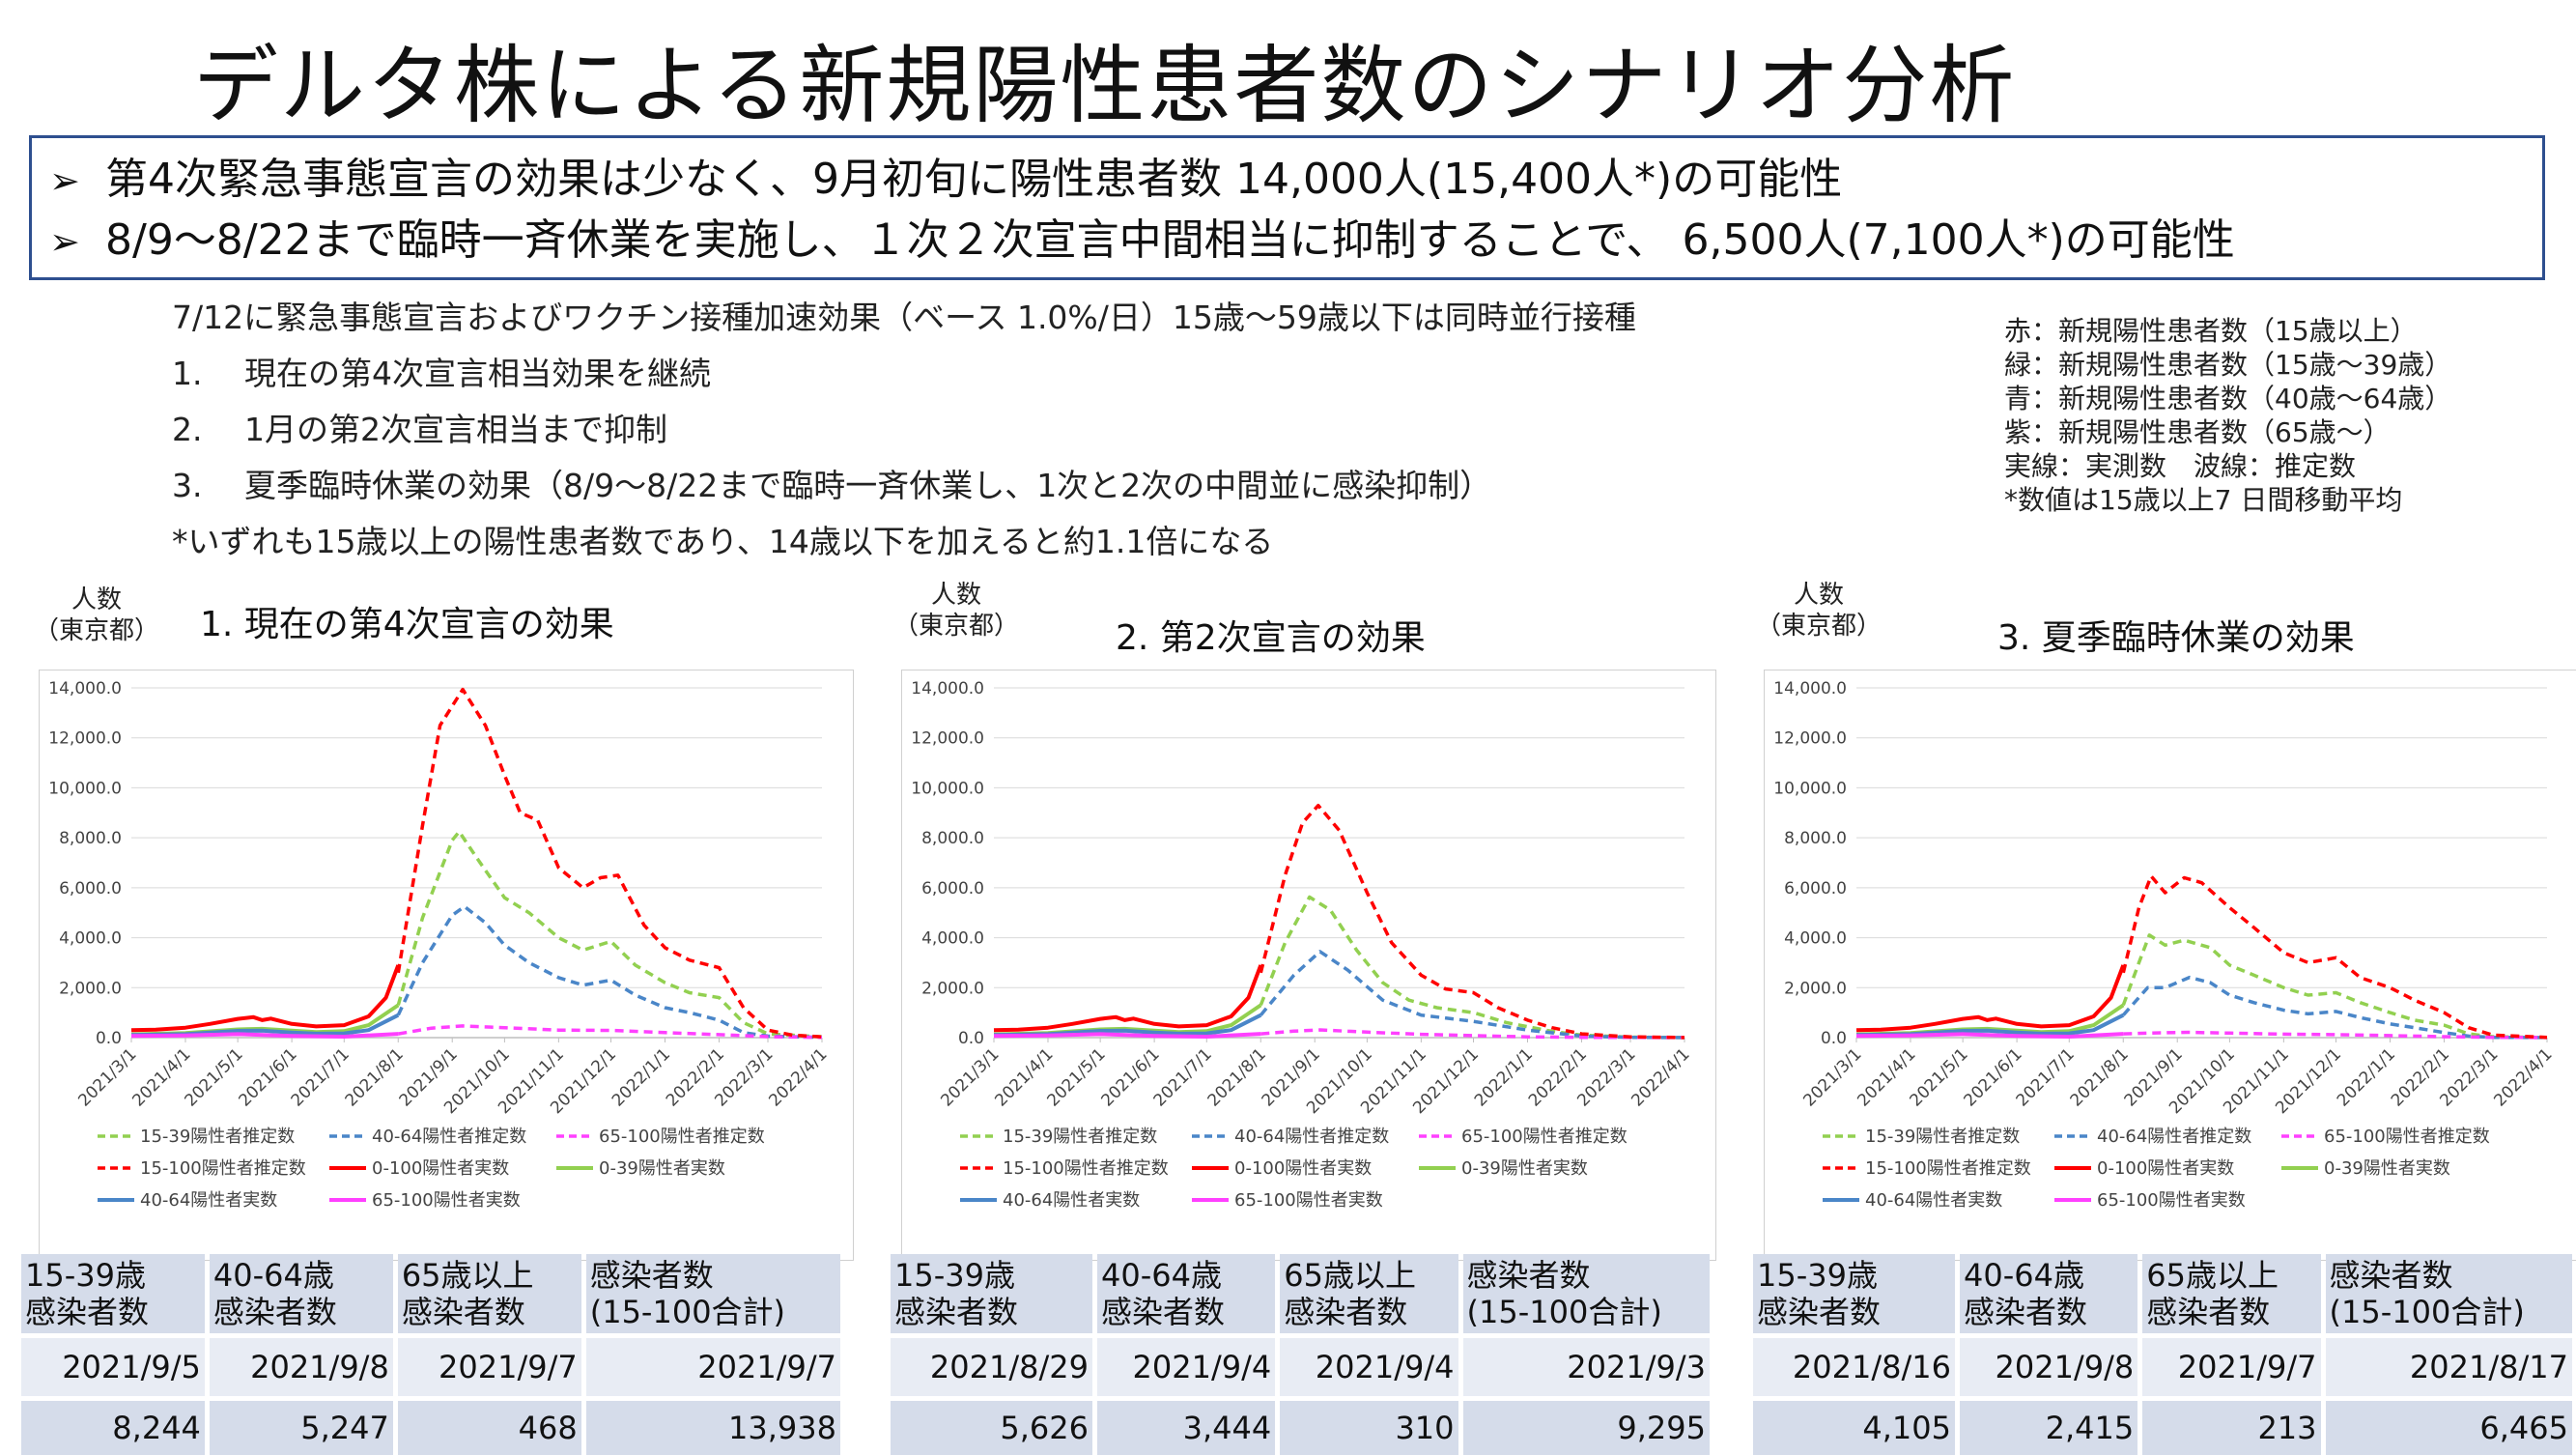 The height and width of the screenshot is (1455, 2576). What do you see at coordinates (2448, 1367) in the screenshot?
I see `peak-date-cell: 2021/8/17` at bounding box center [2448, 1367].